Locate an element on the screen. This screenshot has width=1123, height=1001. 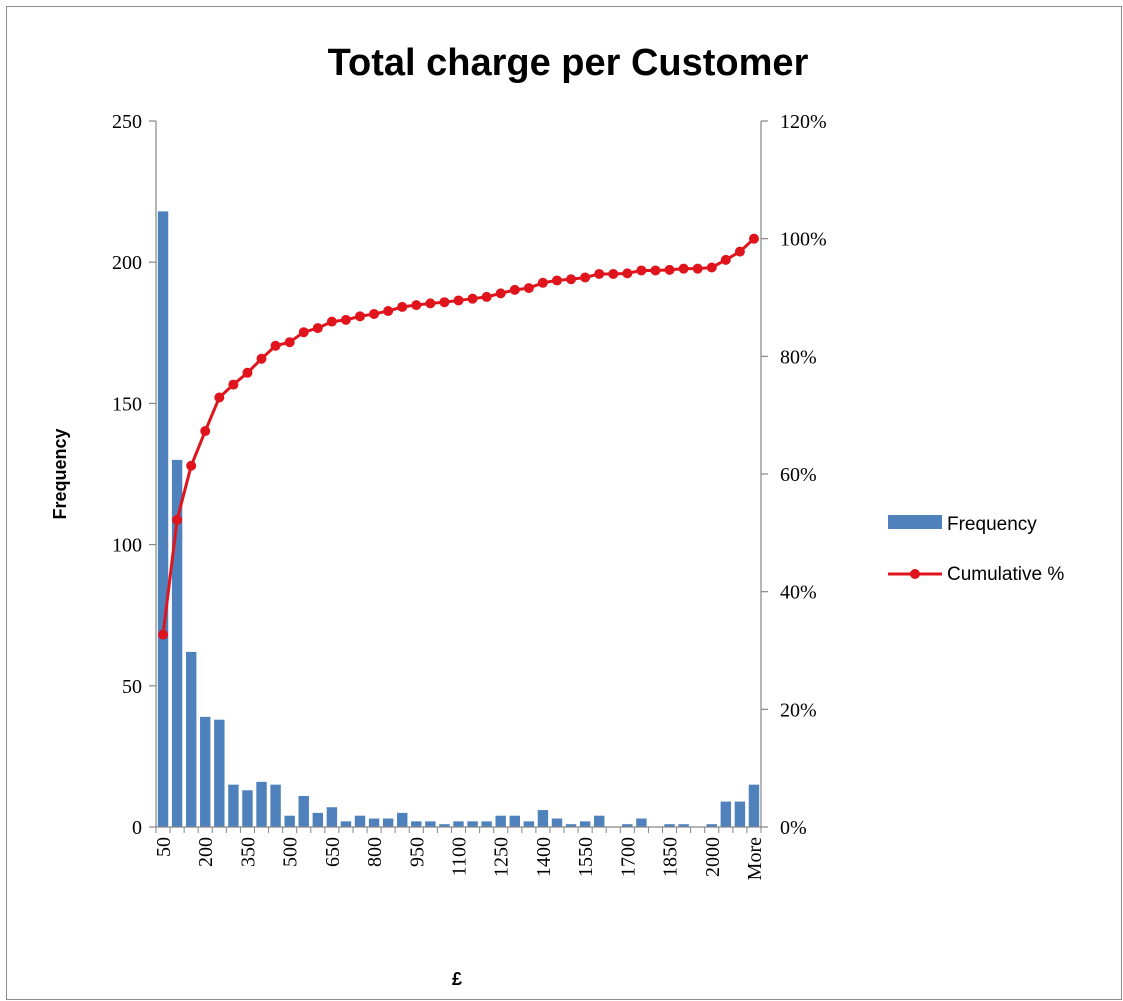
y-tick-label: 150 is located at coordinates (127, 404).